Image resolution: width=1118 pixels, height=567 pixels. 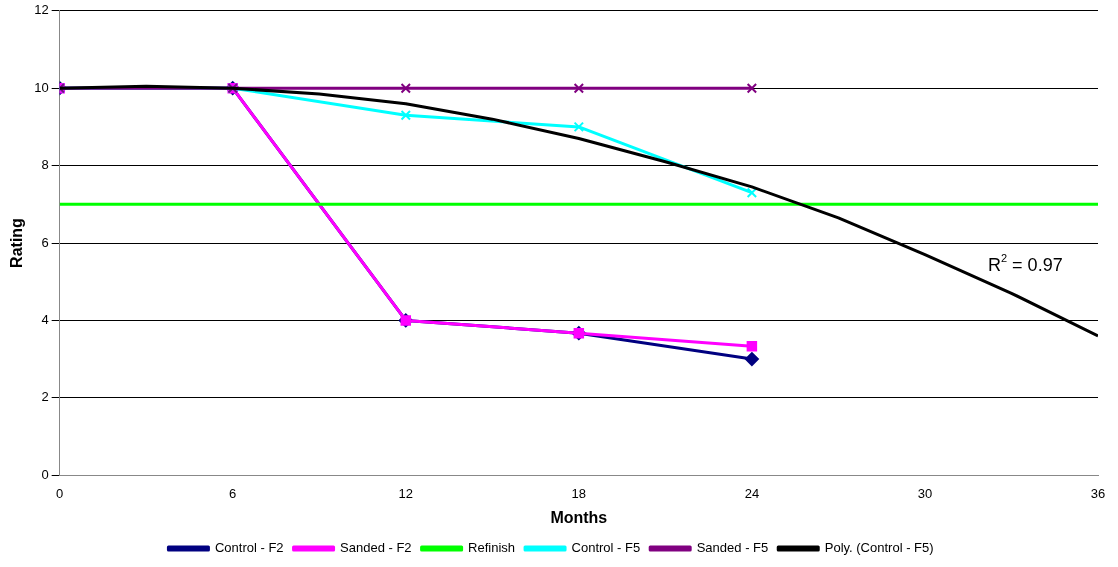 What do you see at coordinates (406, 493) in the screenshot?
I see `x-tick-label: 12` at bounding box center [406, 493].